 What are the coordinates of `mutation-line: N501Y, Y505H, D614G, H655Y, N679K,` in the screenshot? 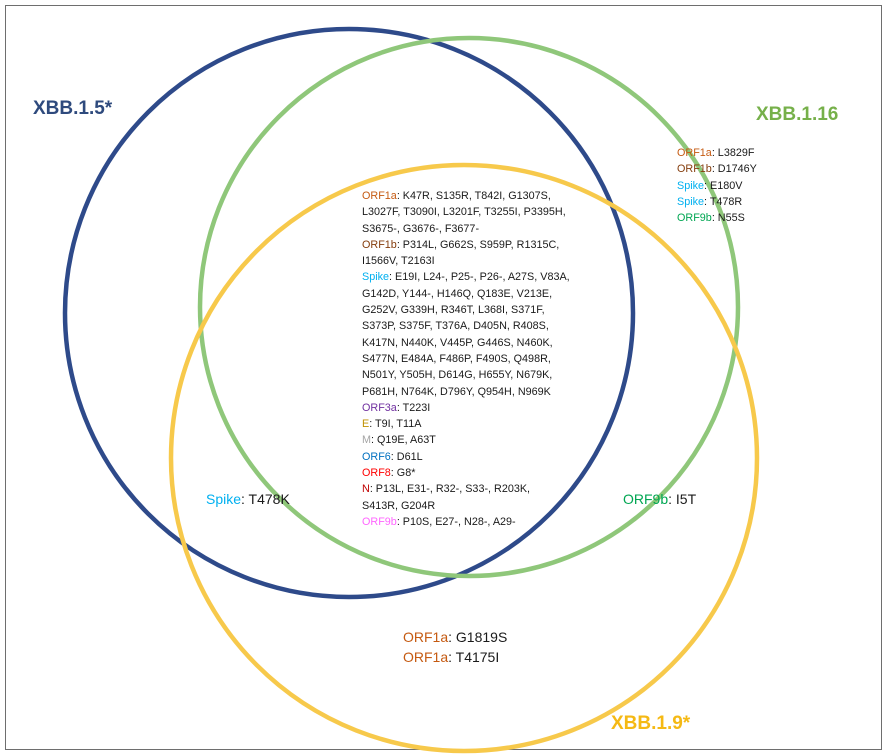 It's located at (466, 375).